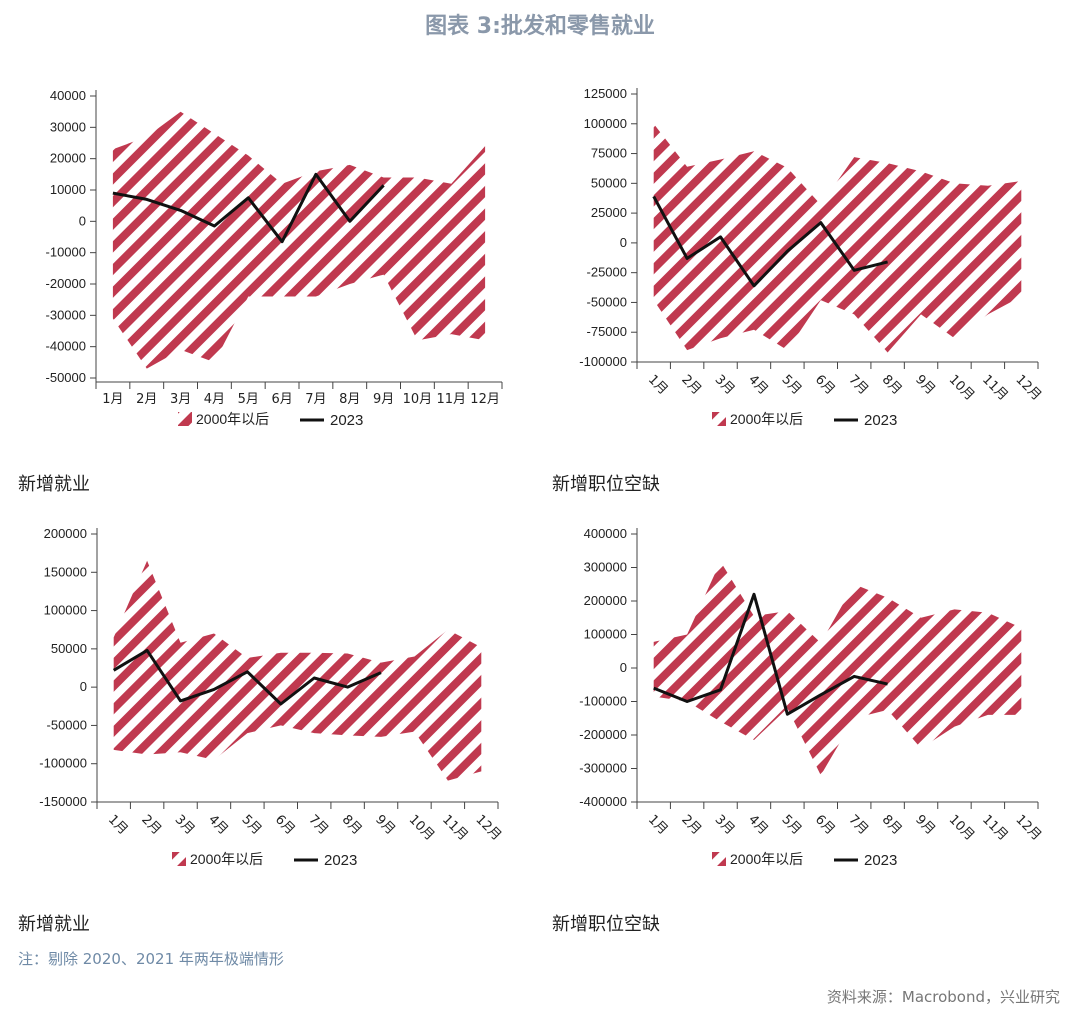 The image size is (1080, 1015). I want to click on y-tick-label: 100000, so click(65, 610).